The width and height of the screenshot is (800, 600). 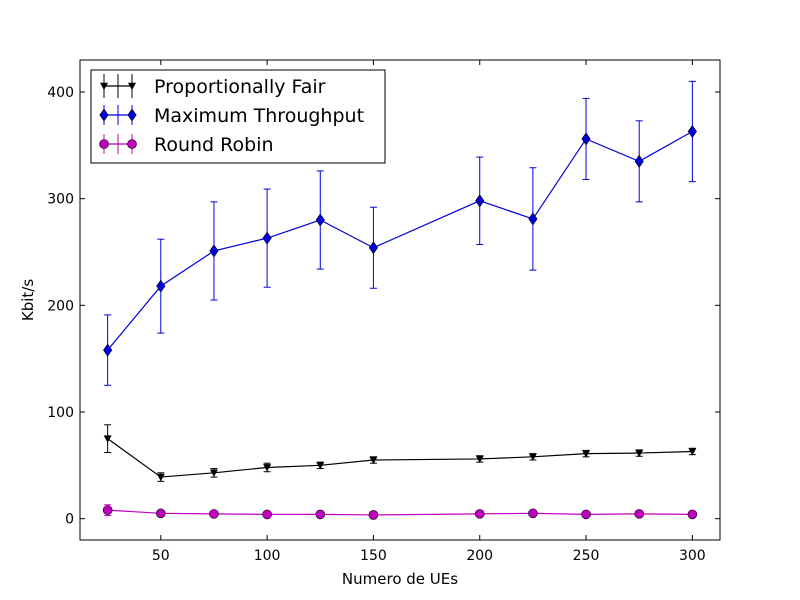 What do you see at coordinates (161, 556) in the screenshot?
I see `x-tick-label: 50` at bounding box center [161, 556].